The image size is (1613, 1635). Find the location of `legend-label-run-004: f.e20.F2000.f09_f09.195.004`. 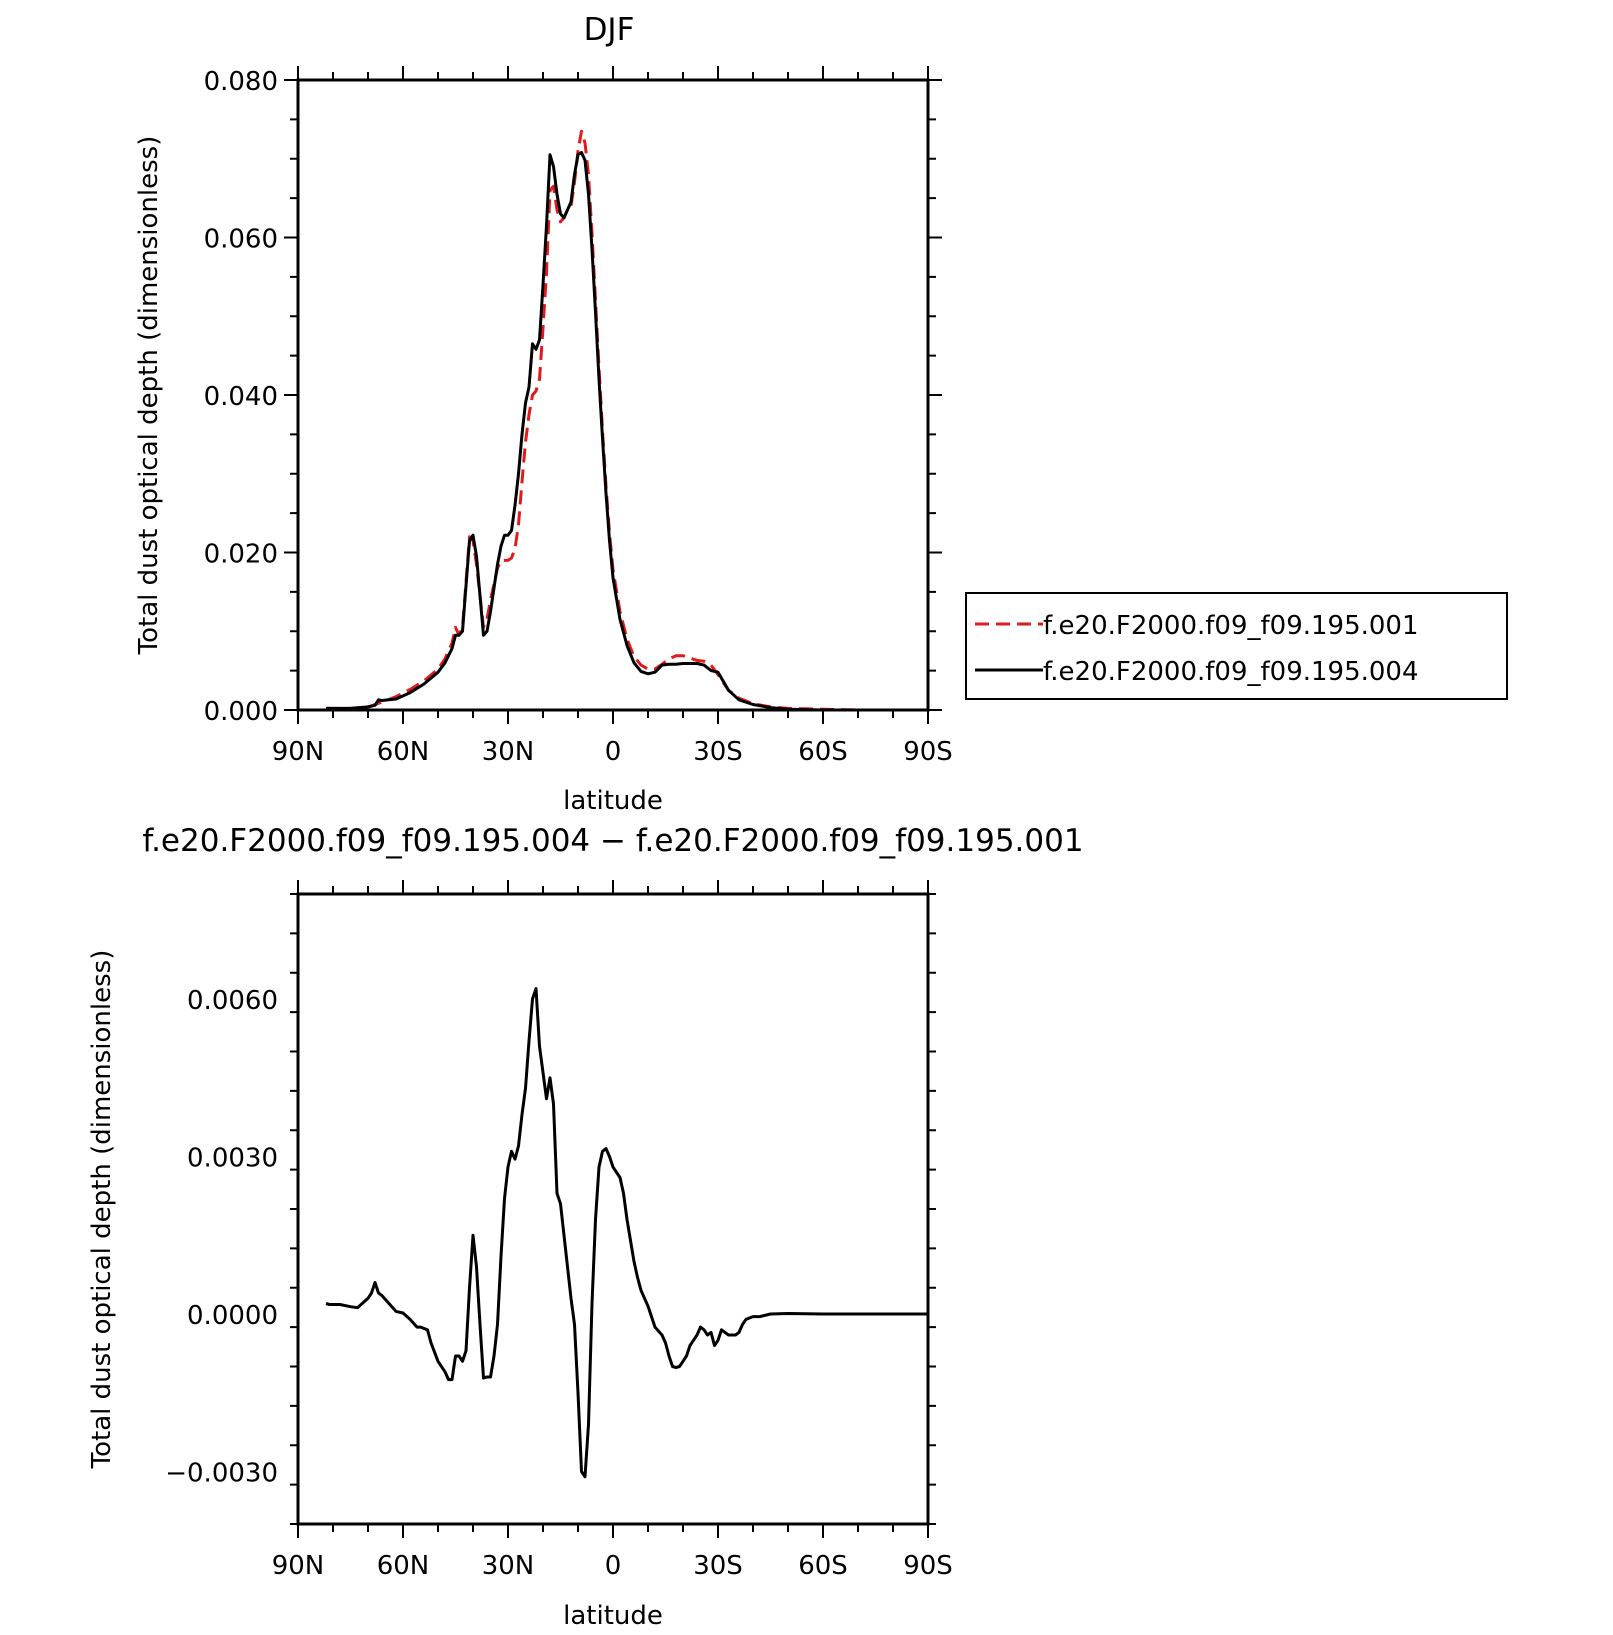

legend-label-run-004: f.e20.F2000.f09_f09.195.004 is located at coordinates (1231, 672).